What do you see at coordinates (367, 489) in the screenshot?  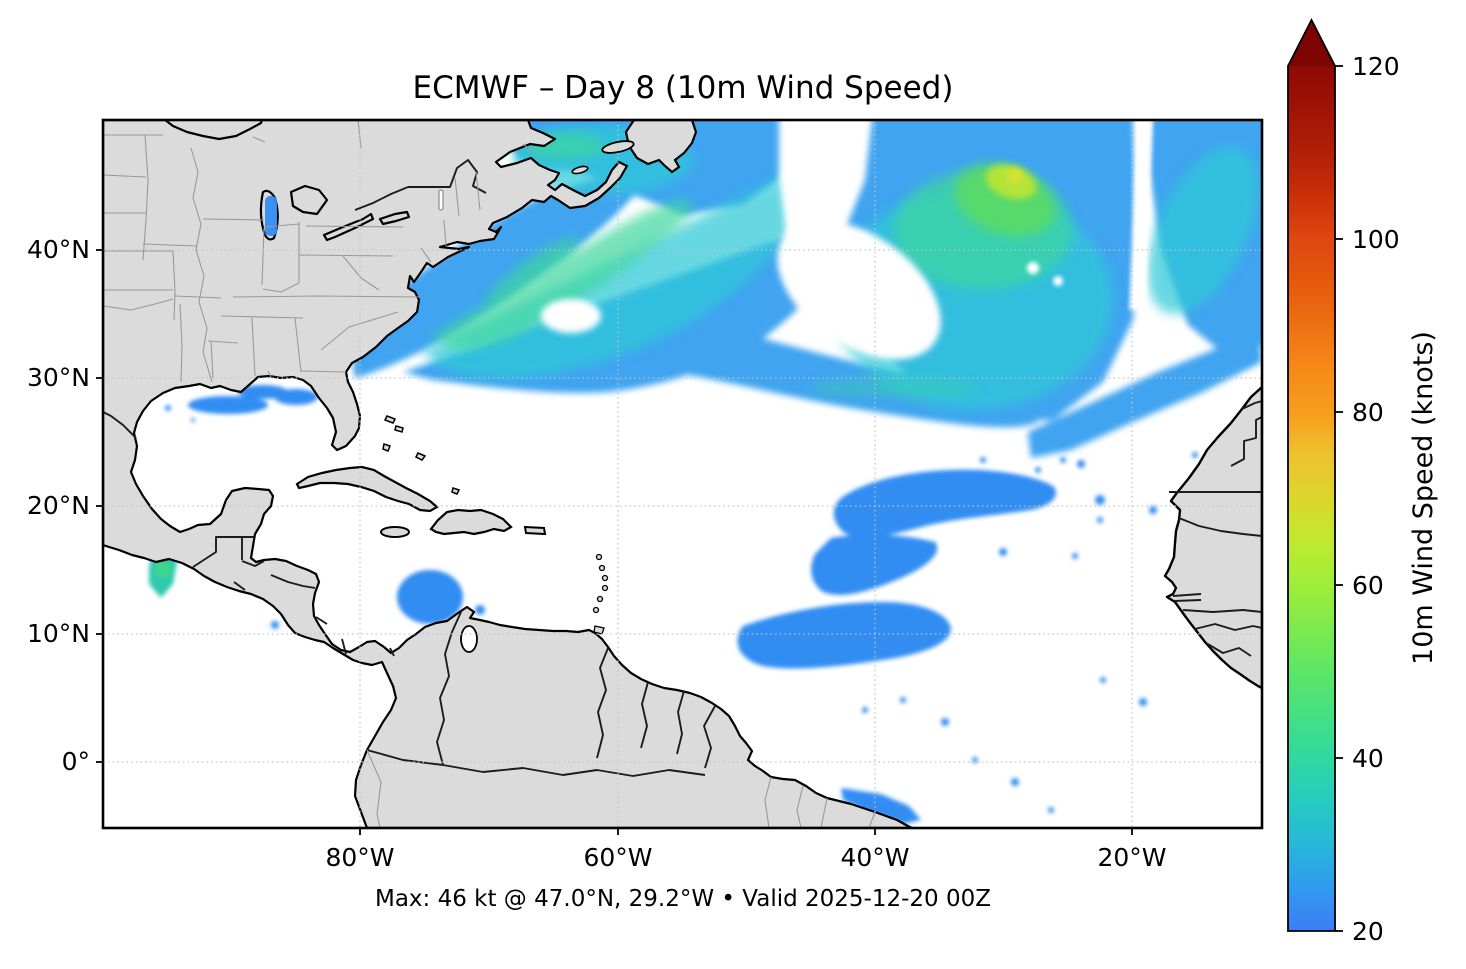 I see `cuba` at bounding box center [367, 489].